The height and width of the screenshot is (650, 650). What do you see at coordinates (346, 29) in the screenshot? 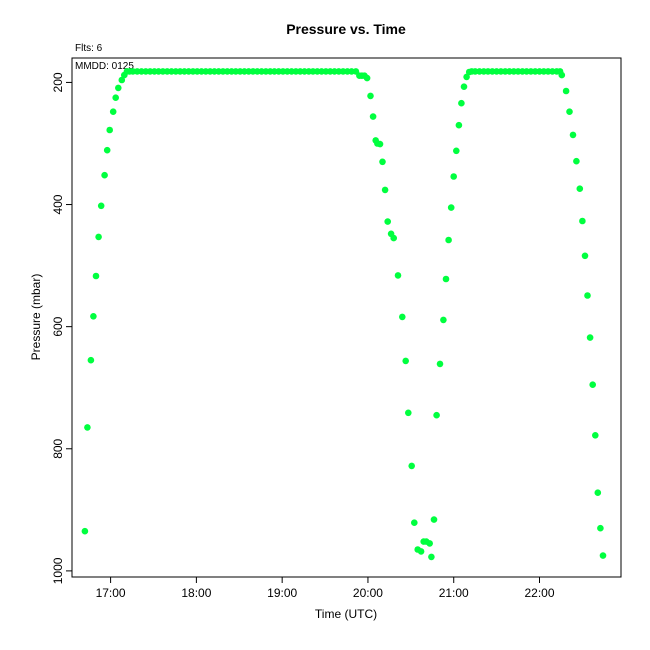
I see `chart-title: Pressure vs. Time` at bounding box center [346, 29].